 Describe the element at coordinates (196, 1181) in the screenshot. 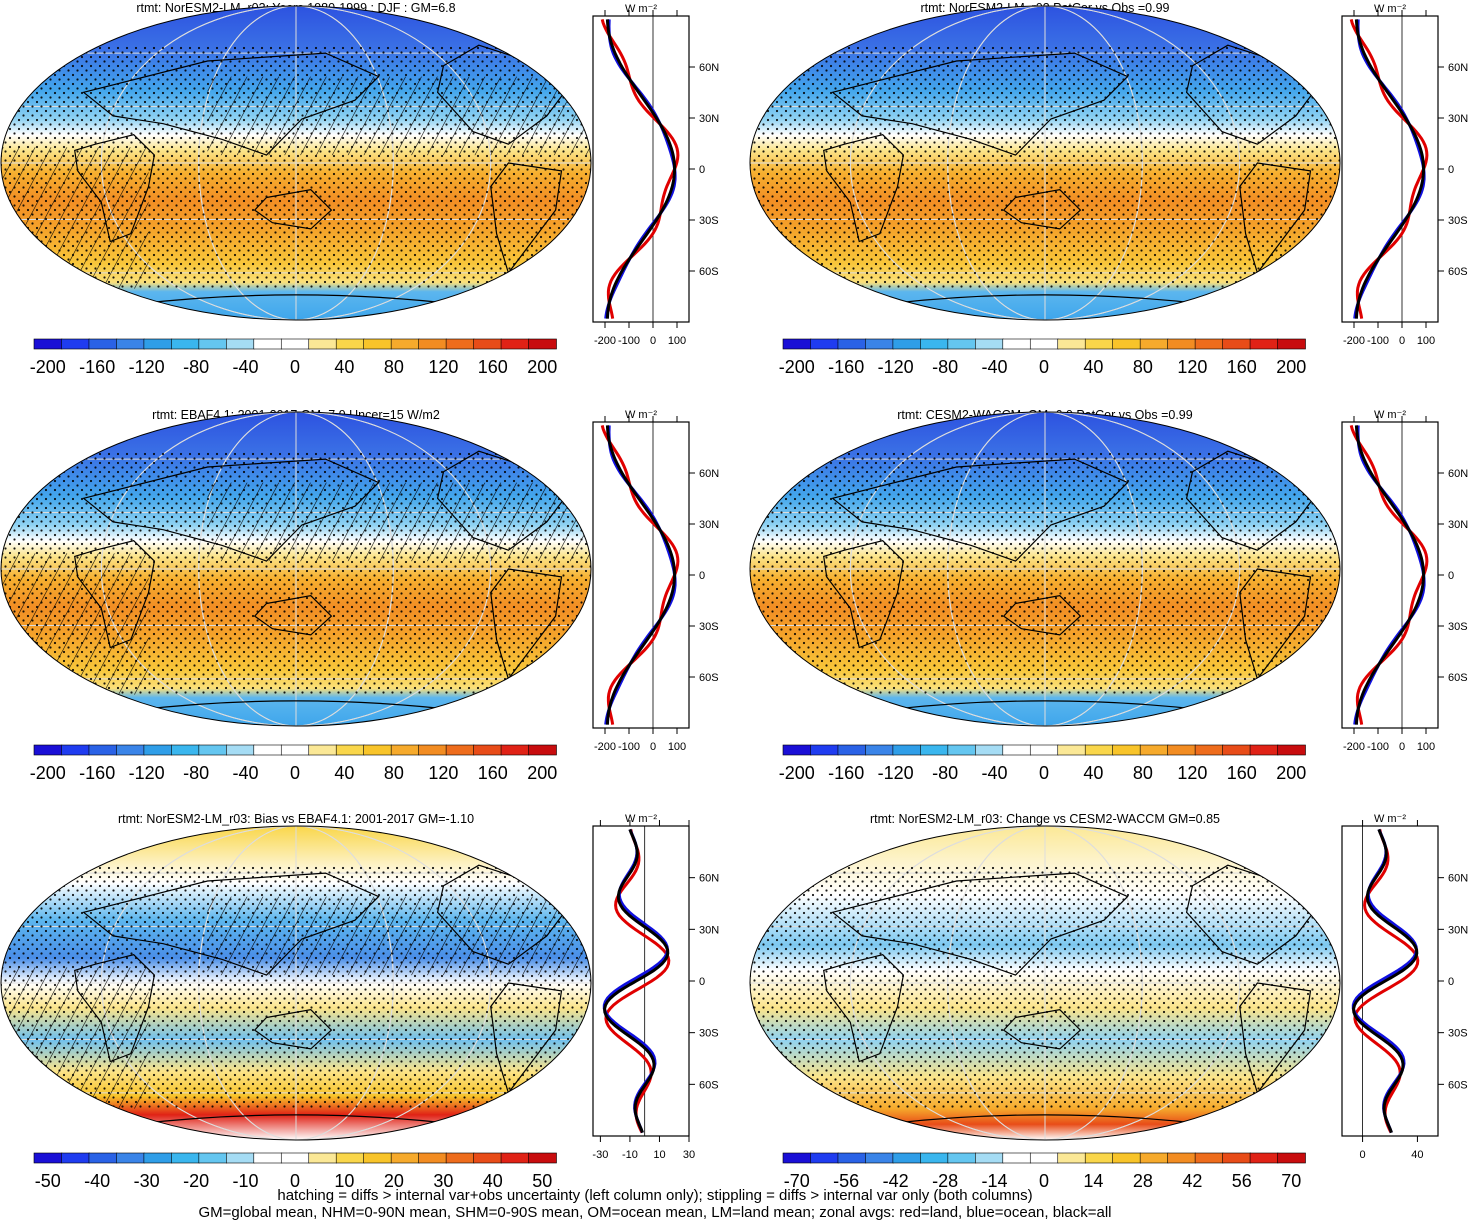

I see `colorbar-tick-label: -20` at that location.